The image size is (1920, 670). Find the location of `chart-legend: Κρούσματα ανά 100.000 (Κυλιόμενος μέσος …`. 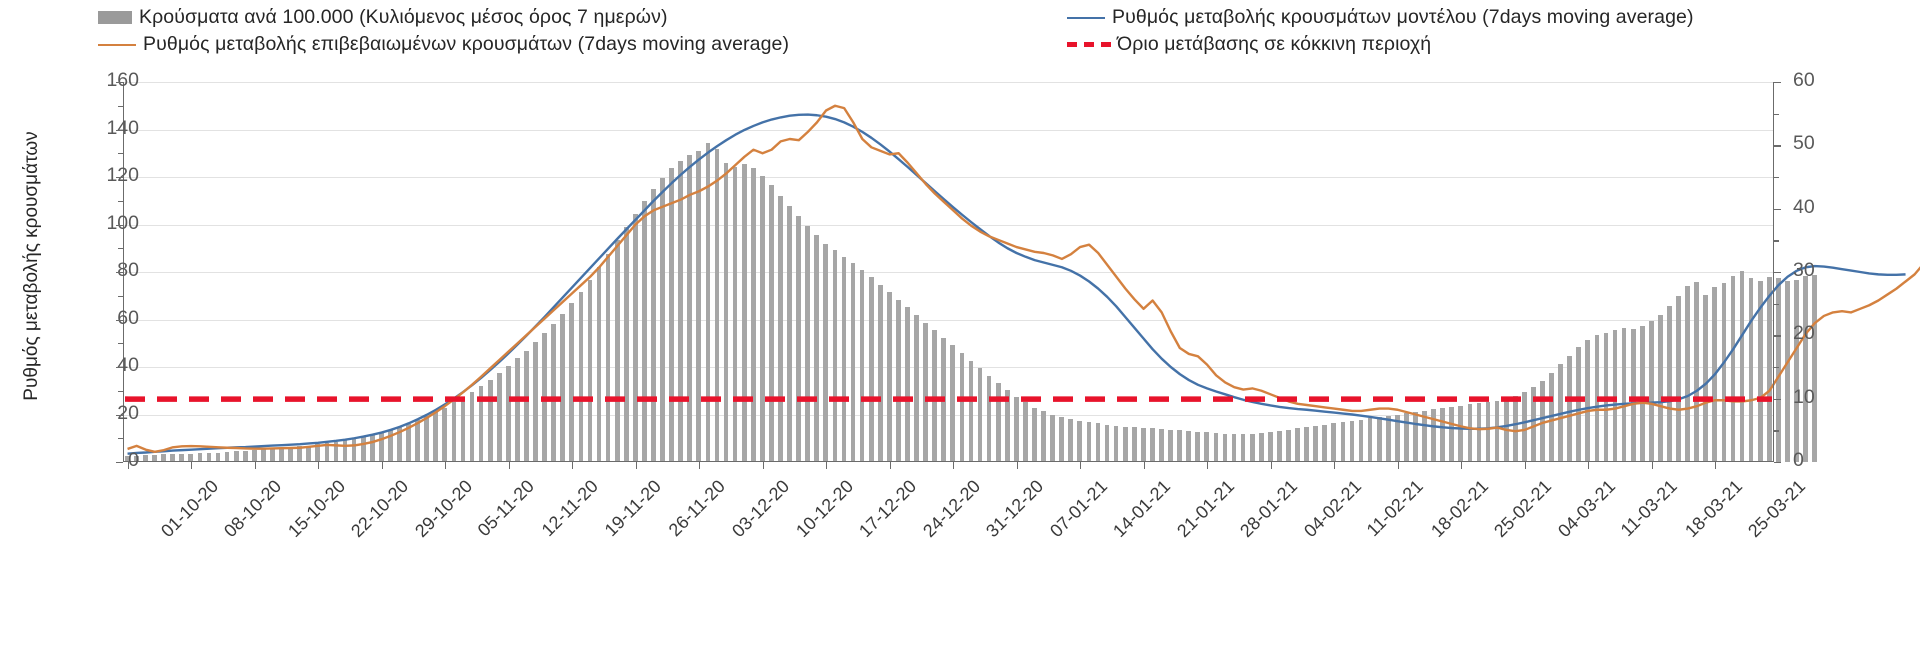

chart-legend: Κρούσματα ανά 100.000 (Κυλιόμενος μέσος … is located at coordinates (960, 31).